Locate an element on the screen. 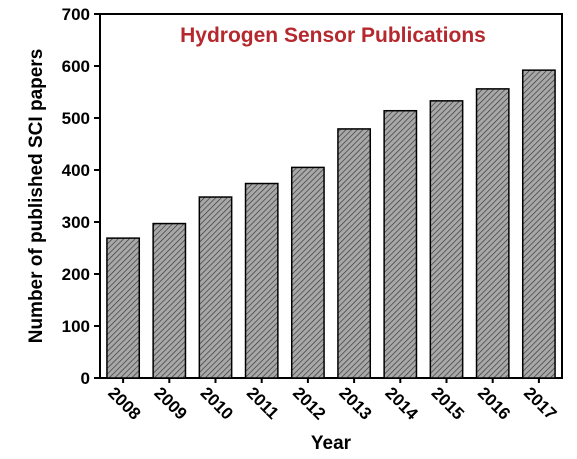  x-tick-label: 2015 is located at coordinates (448, 403).